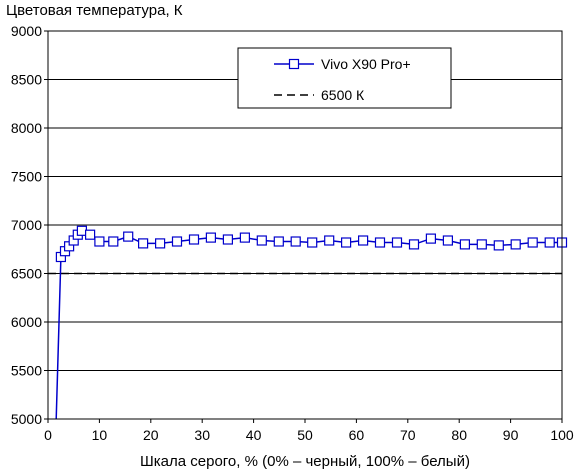 Image resolution: width=574 pixels, height=469 pixels. I want to click on legend-label-series-1: Vivo X90 Pro+, so click(366, 64).